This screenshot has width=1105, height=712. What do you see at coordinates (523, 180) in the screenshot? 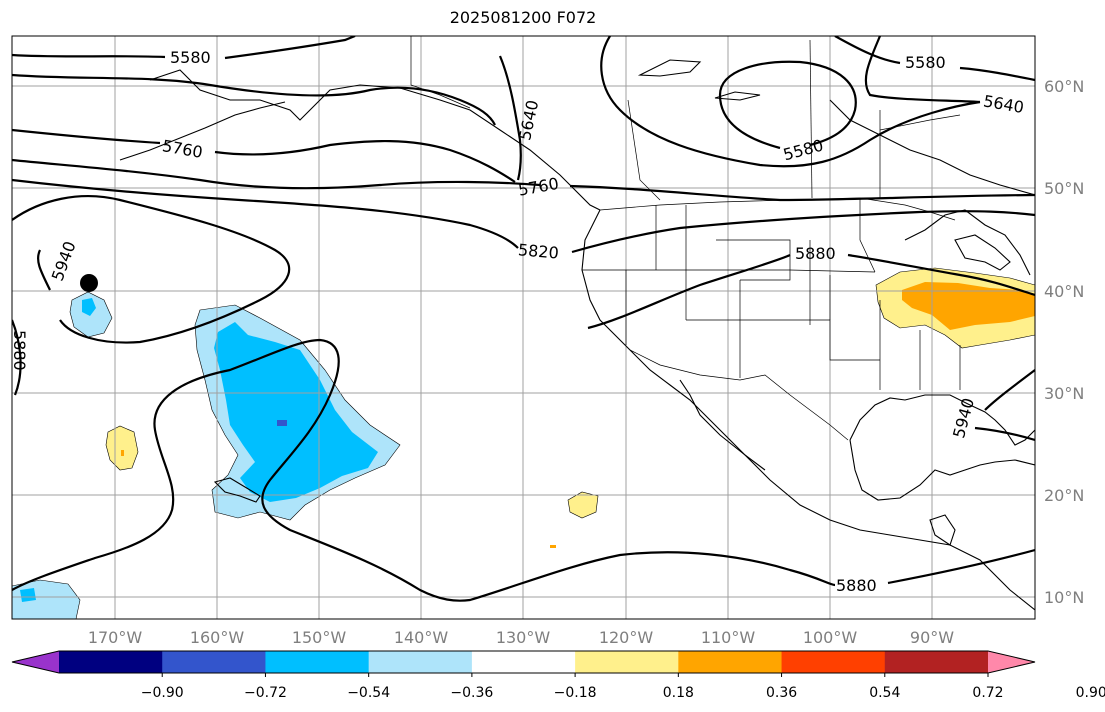
I see `contour-5820-arc` at bounding box center [523, 180].